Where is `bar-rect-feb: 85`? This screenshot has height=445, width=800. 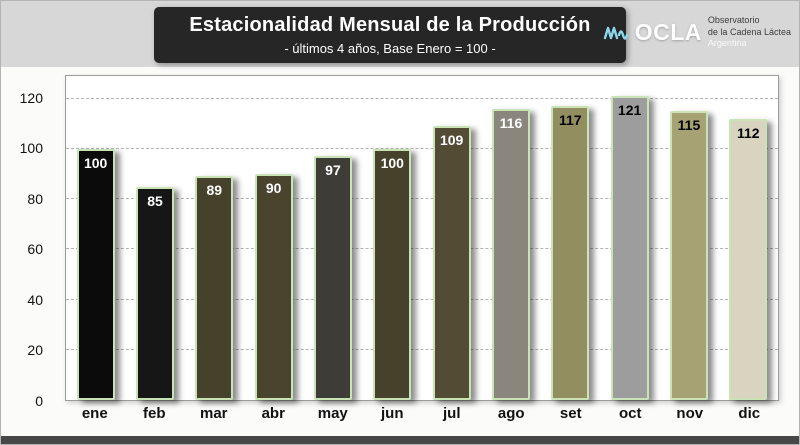
bar-rect-feb: 85 is located at coordinates (154, 293).